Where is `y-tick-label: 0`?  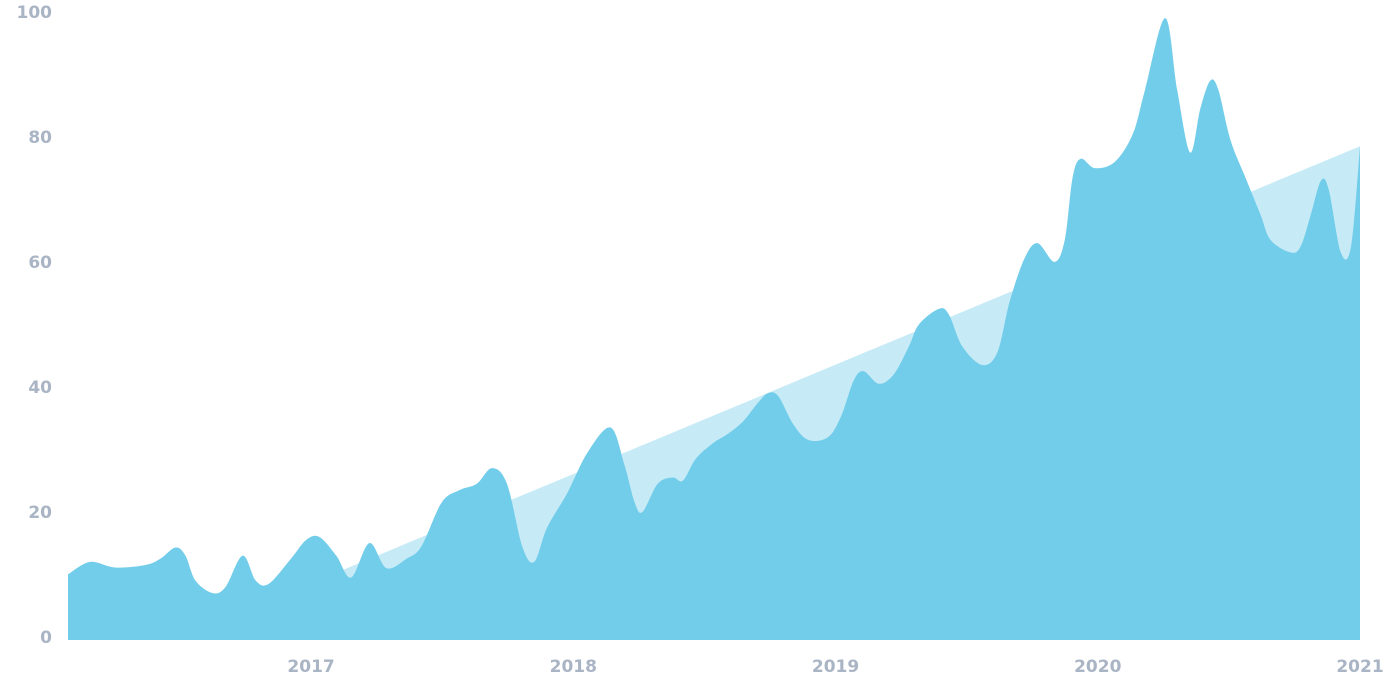 y-tick-label: 0 is located at coordinates (46, 638).